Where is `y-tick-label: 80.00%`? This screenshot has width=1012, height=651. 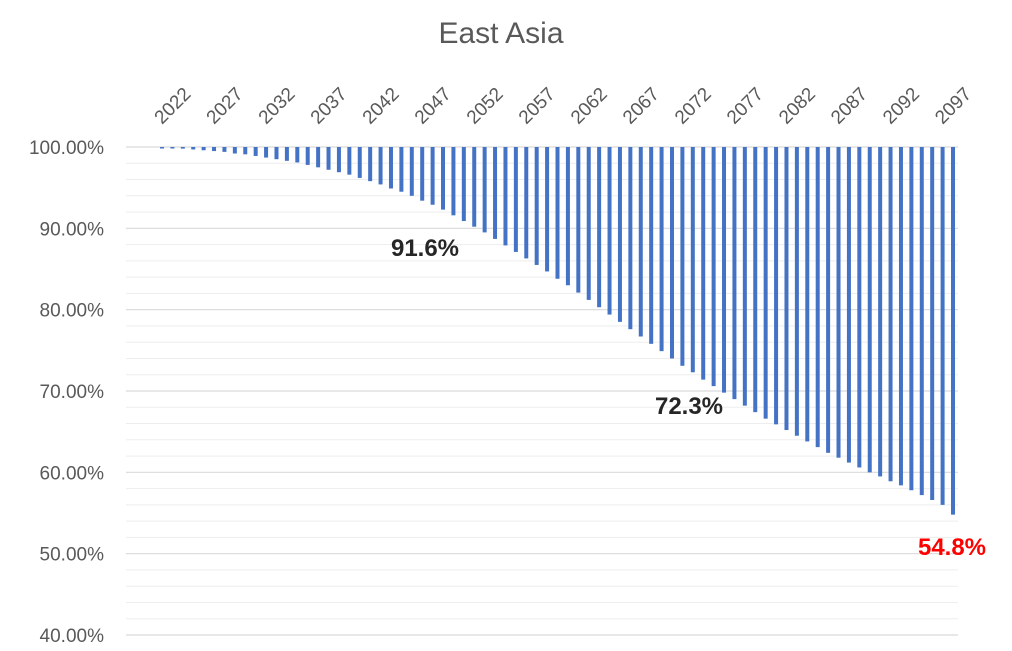 y-tick-label: 80.00% is located at coordinates (72, 311).